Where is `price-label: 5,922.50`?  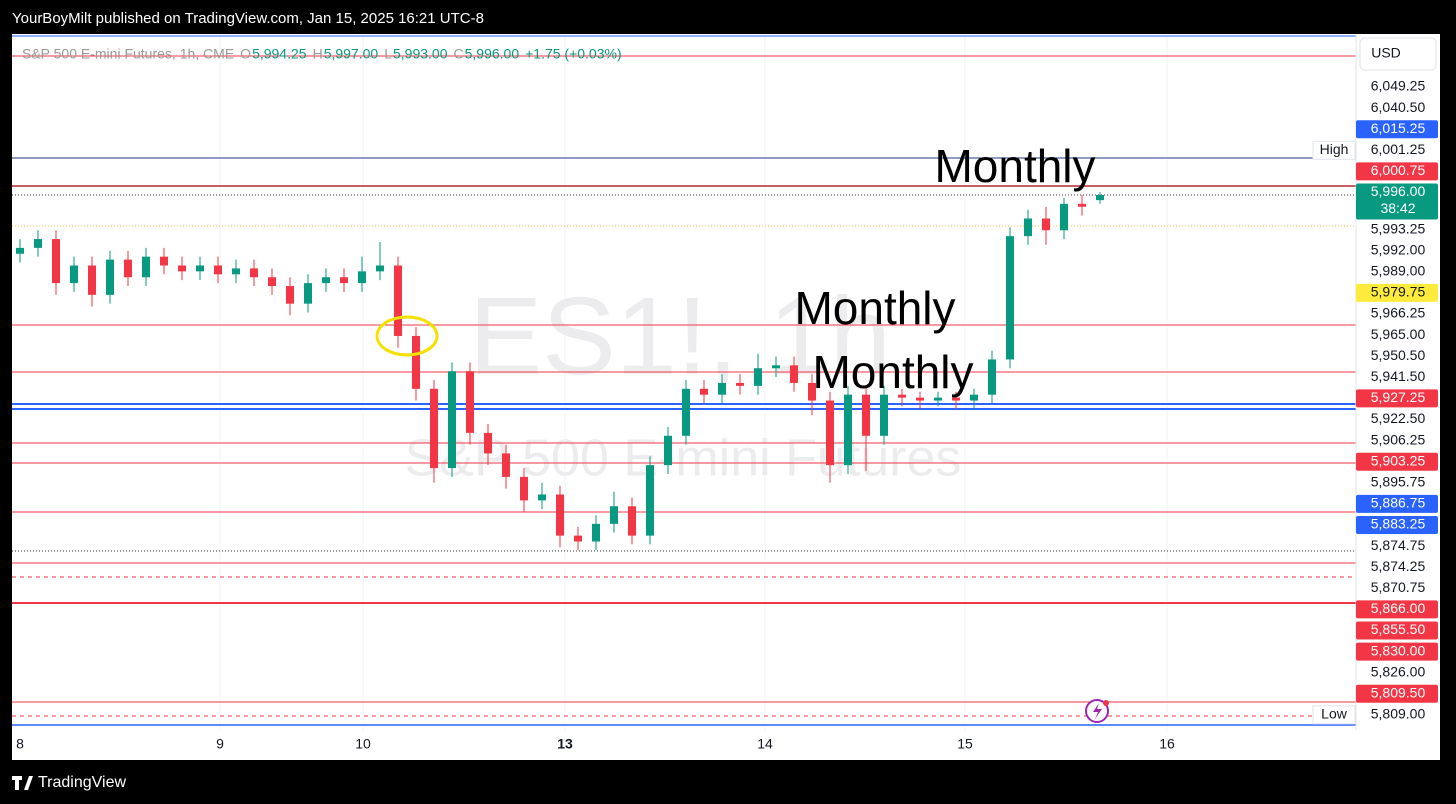
price-label: 5,922.50 is located at coordinates (1398, 418).